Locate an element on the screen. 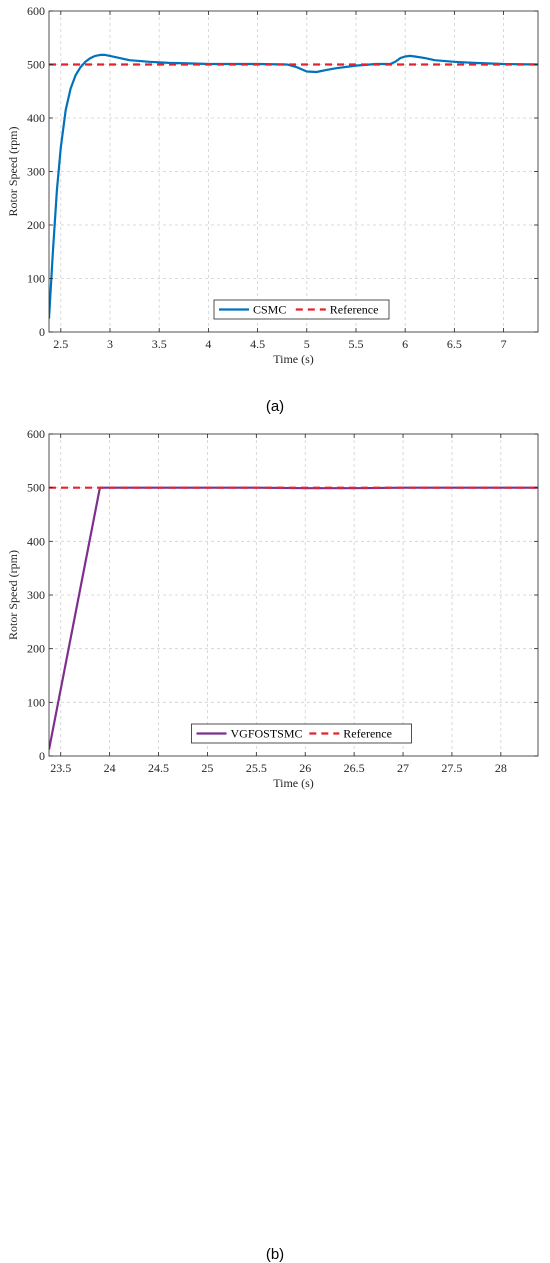 Image resolution: width=550 pixels, height=1263 pixels. x-tick-label: 25.5 is located at coordinates (256, 768).